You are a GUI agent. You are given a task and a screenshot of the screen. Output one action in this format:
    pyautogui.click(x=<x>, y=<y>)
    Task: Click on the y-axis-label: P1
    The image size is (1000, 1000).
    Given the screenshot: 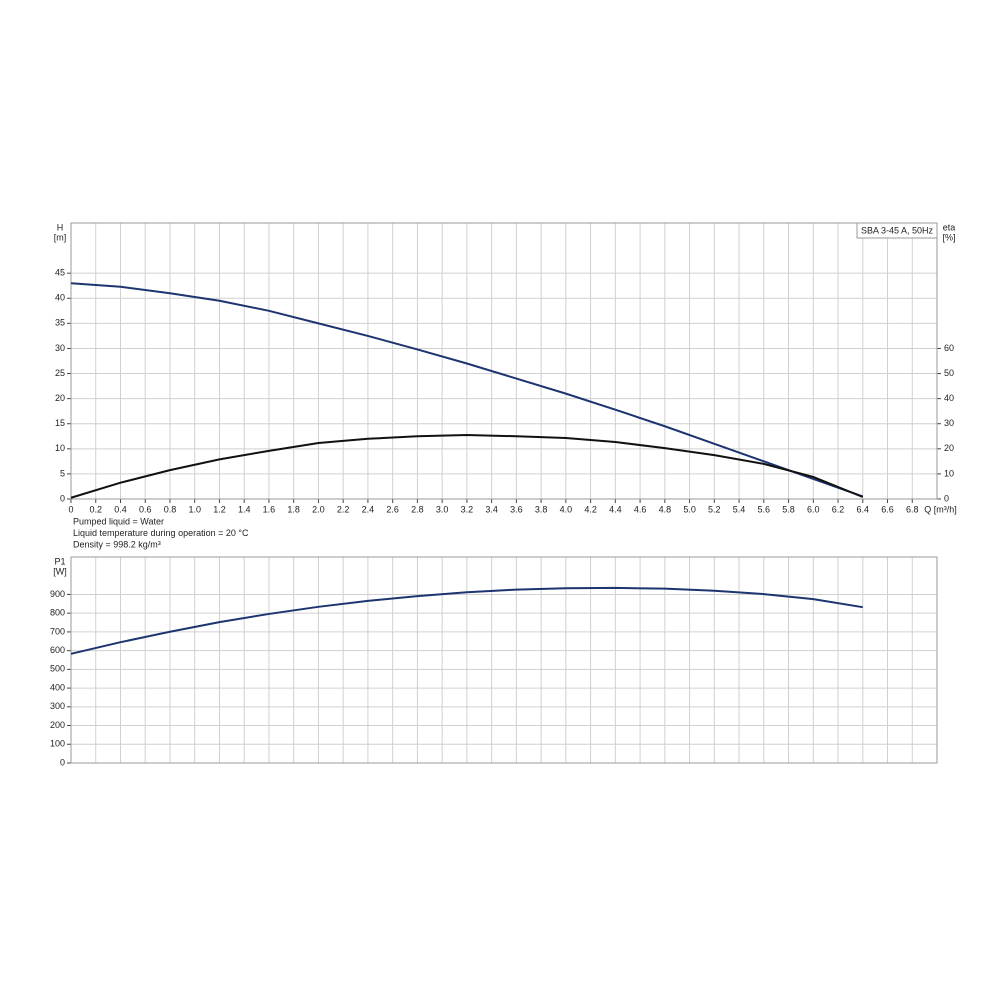 What is the action you would take?
    pyautogui.click(x=59, y=561)
    